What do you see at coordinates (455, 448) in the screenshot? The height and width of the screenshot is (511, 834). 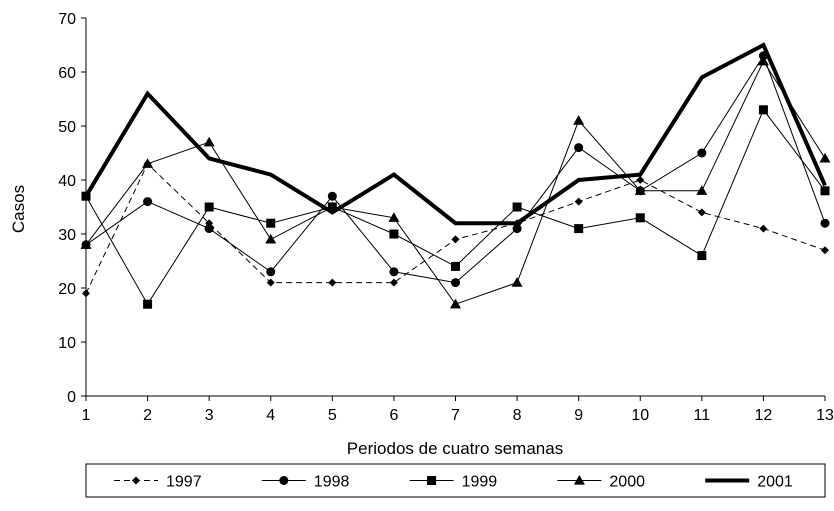 I see `x-axis-label: Periodos de cuatro semanas` at bounding box center [455, 448].